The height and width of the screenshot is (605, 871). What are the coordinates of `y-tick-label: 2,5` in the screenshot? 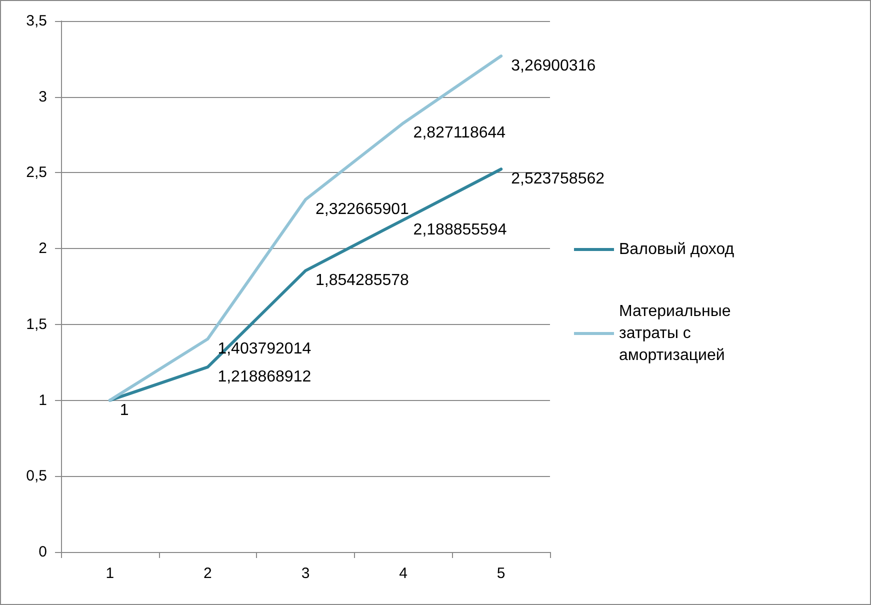 It's located at (36, 173).